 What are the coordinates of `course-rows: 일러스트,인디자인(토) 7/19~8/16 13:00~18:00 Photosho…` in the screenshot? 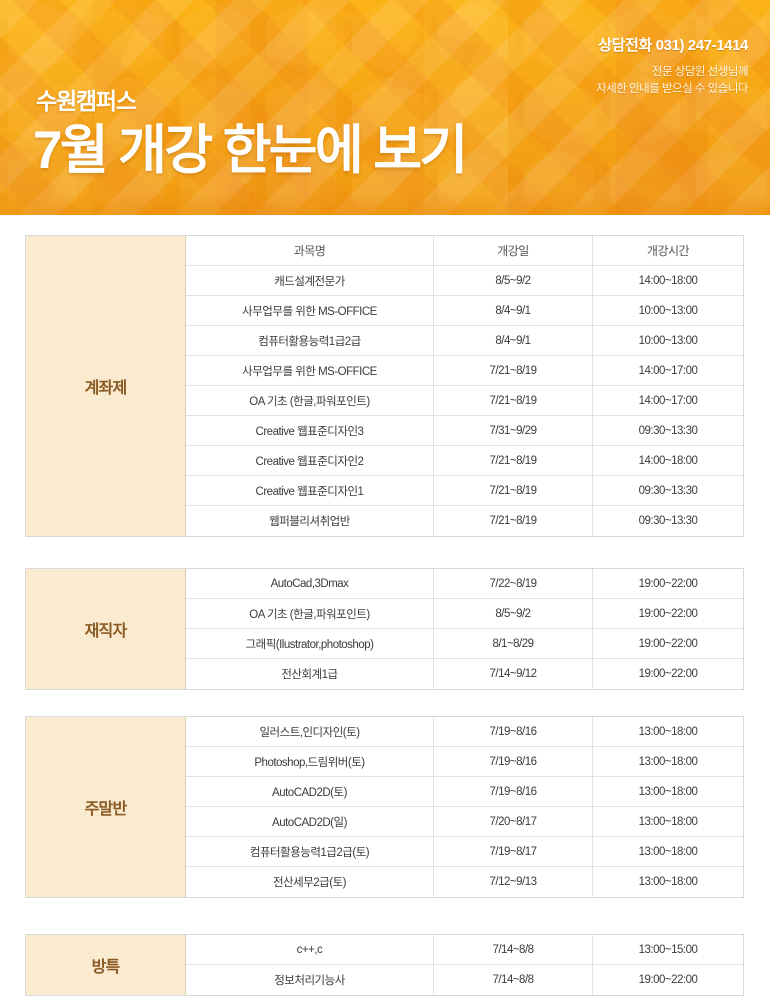 It's located at (464, 807).